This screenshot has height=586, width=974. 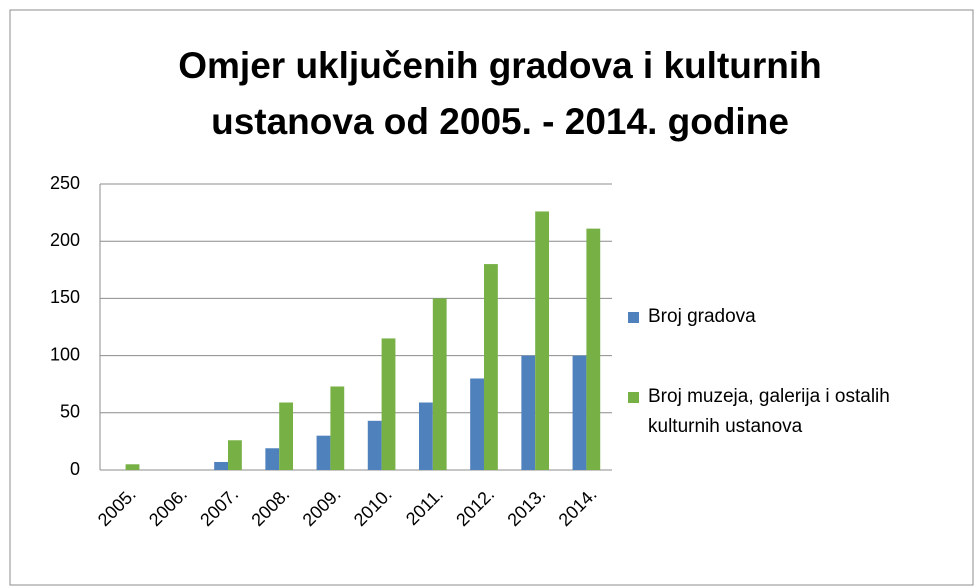 I want to click on y-tick-label: 0, so click(x=75, y=469).